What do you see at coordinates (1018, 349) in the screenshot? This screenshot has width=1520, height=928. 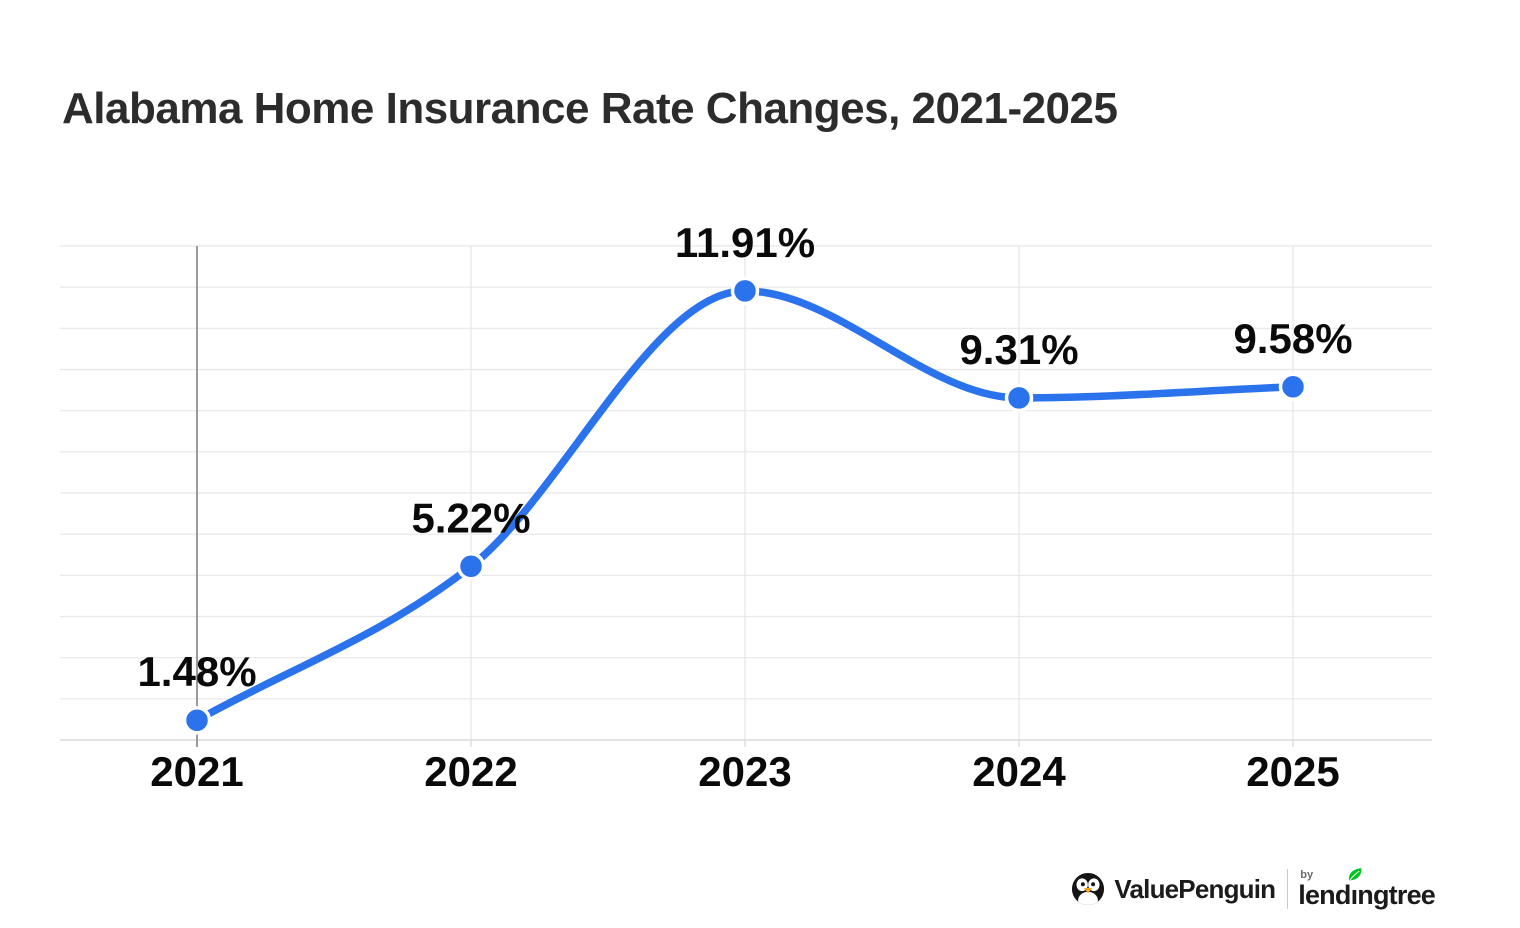 I see `value-label-2024: 9.31%` at bounding box center [1018, 349].